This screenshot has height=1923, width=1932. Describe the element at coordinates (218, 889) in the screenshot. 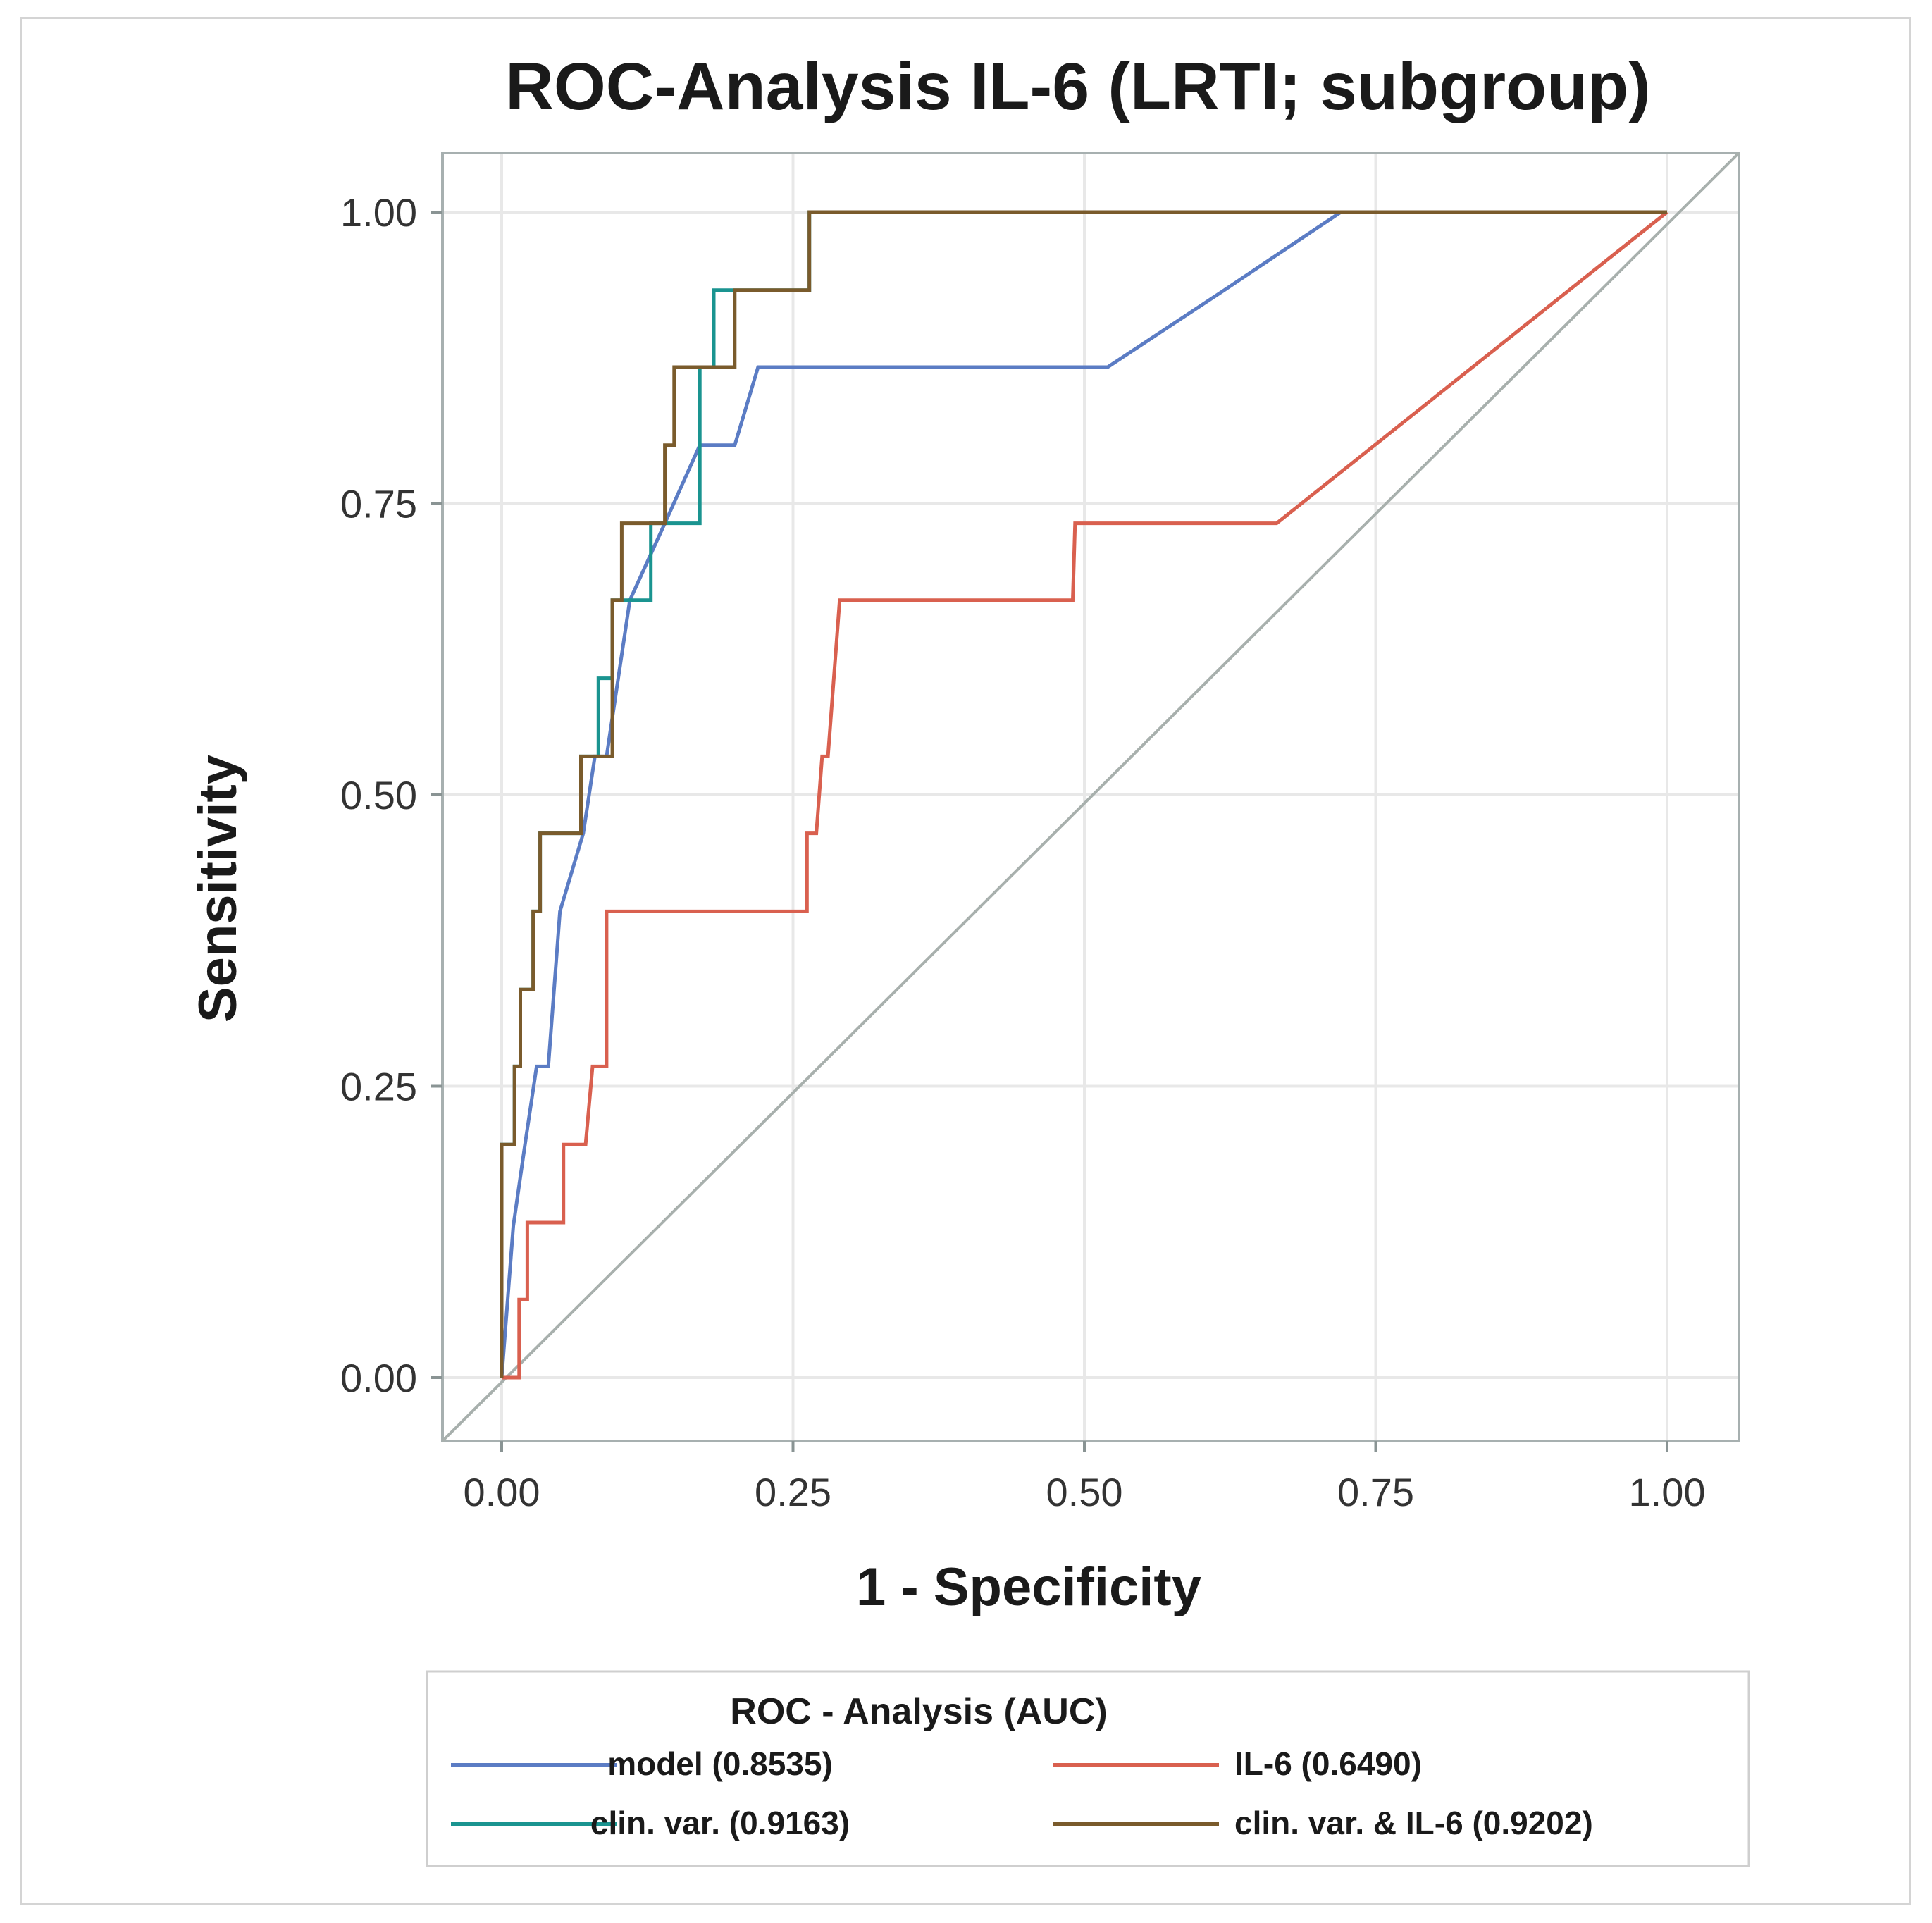

I see `y-axis-label: Sensitivity` at that location.